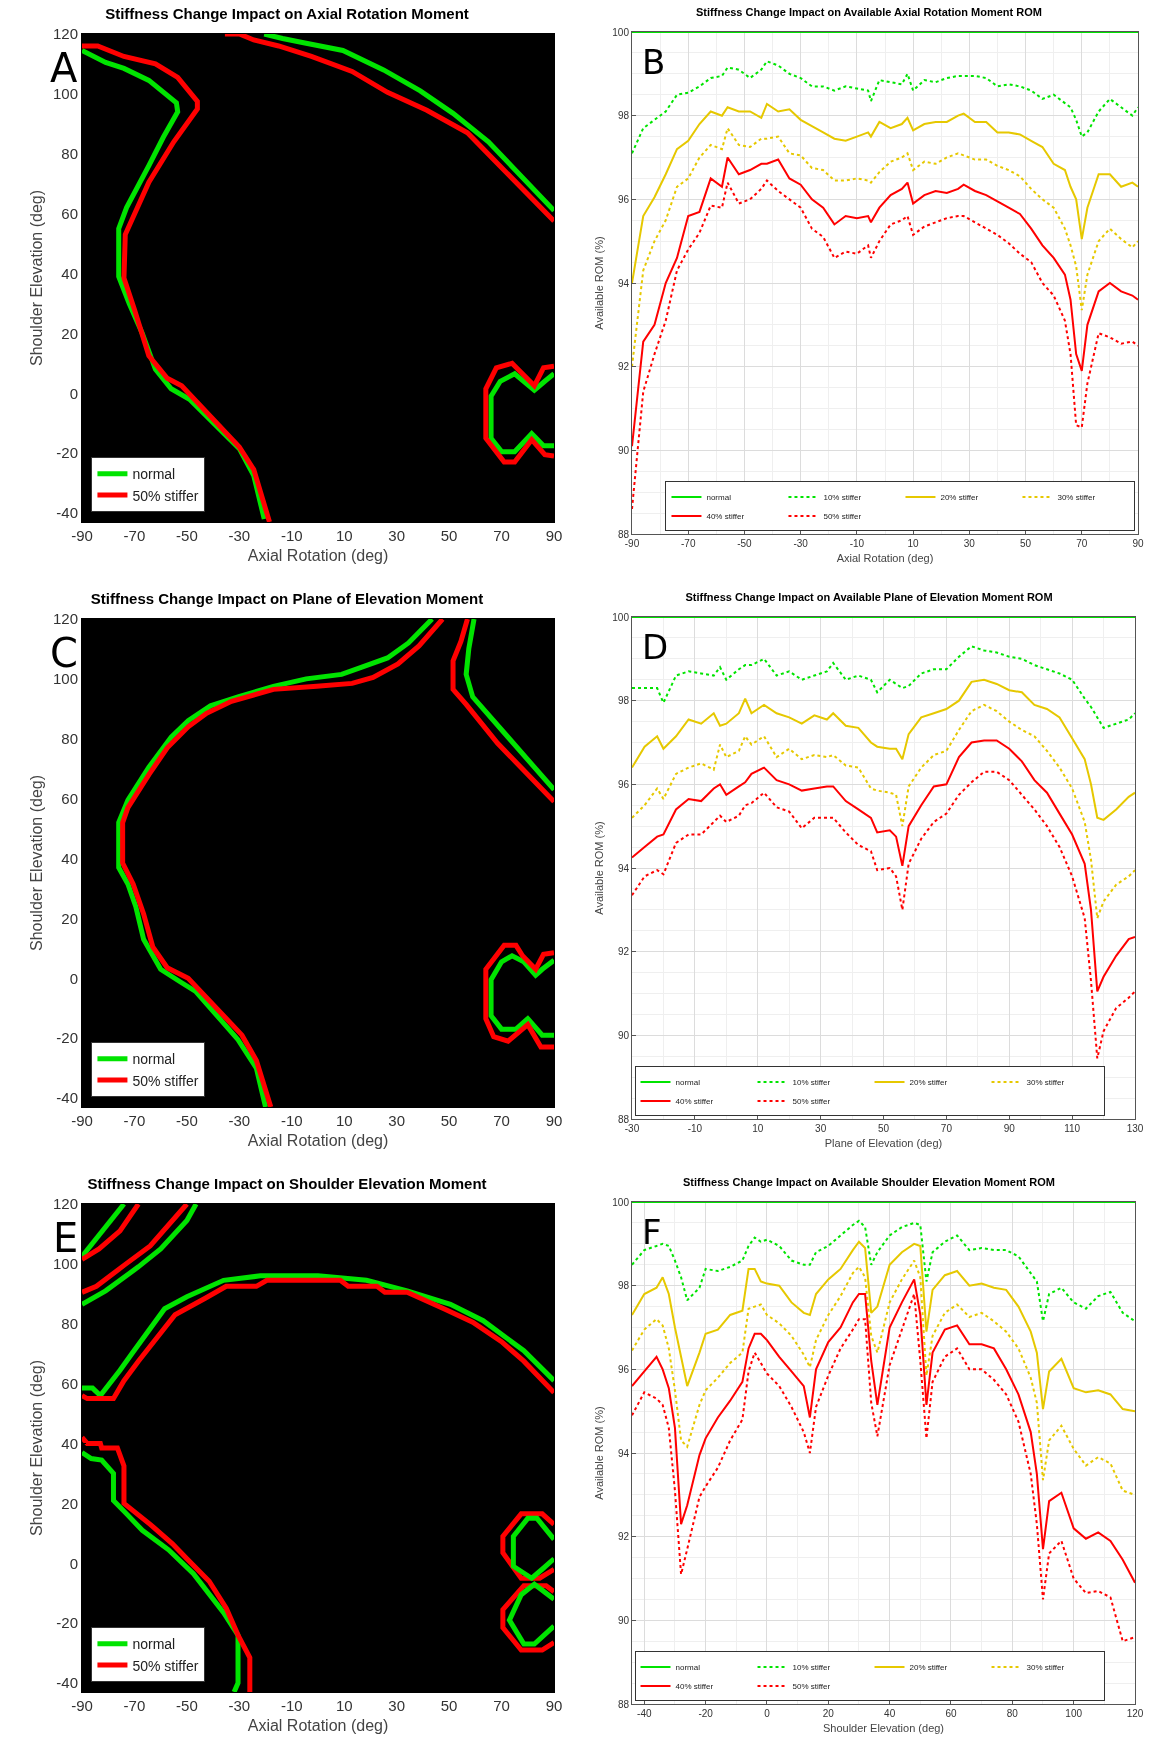 The height and width of the screenshot is (1753, 1158). I want to click on x-tick-label: 0, so click(767, 1713).